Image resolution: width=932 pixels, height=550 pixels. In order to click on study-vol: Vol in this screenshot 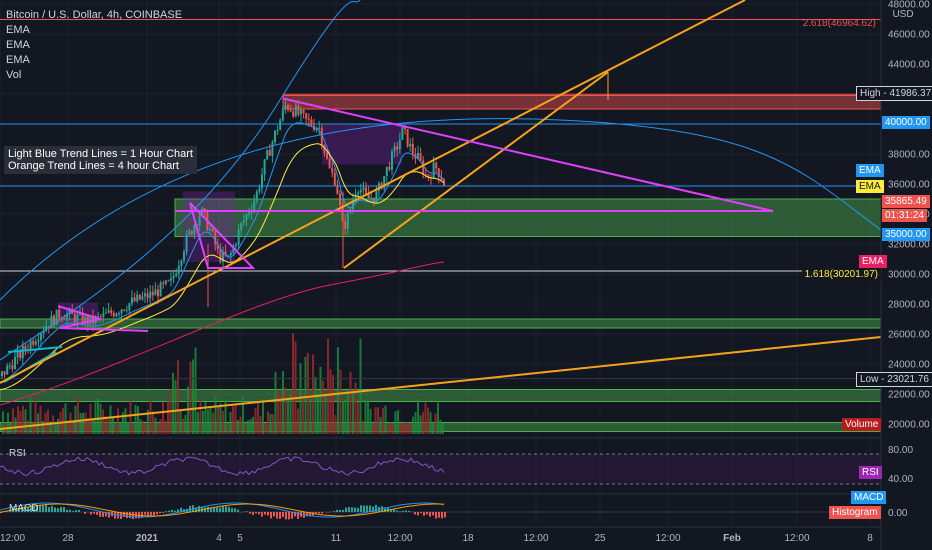, I will do `click(14, 75)`.